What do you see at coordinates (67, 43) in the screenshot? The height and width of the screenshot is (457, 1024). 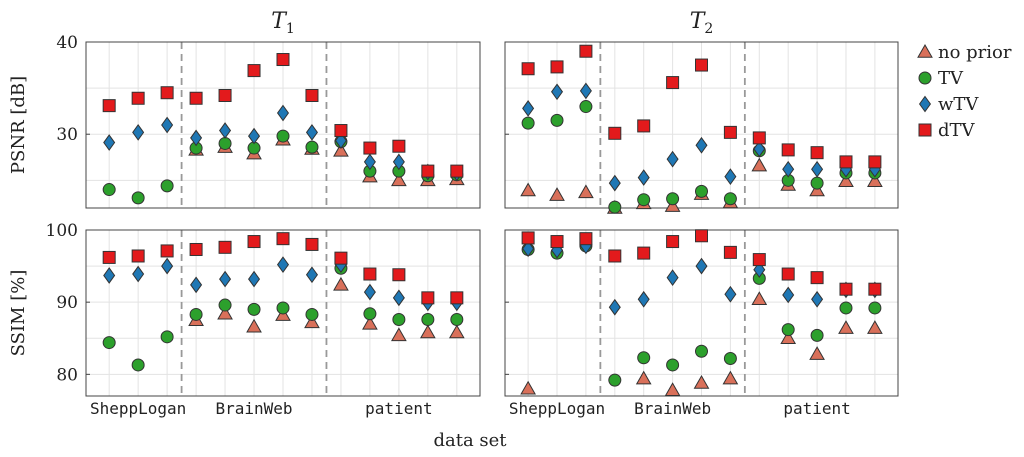 I see `y-tick-label: 40` at bounding box center [67, 43].